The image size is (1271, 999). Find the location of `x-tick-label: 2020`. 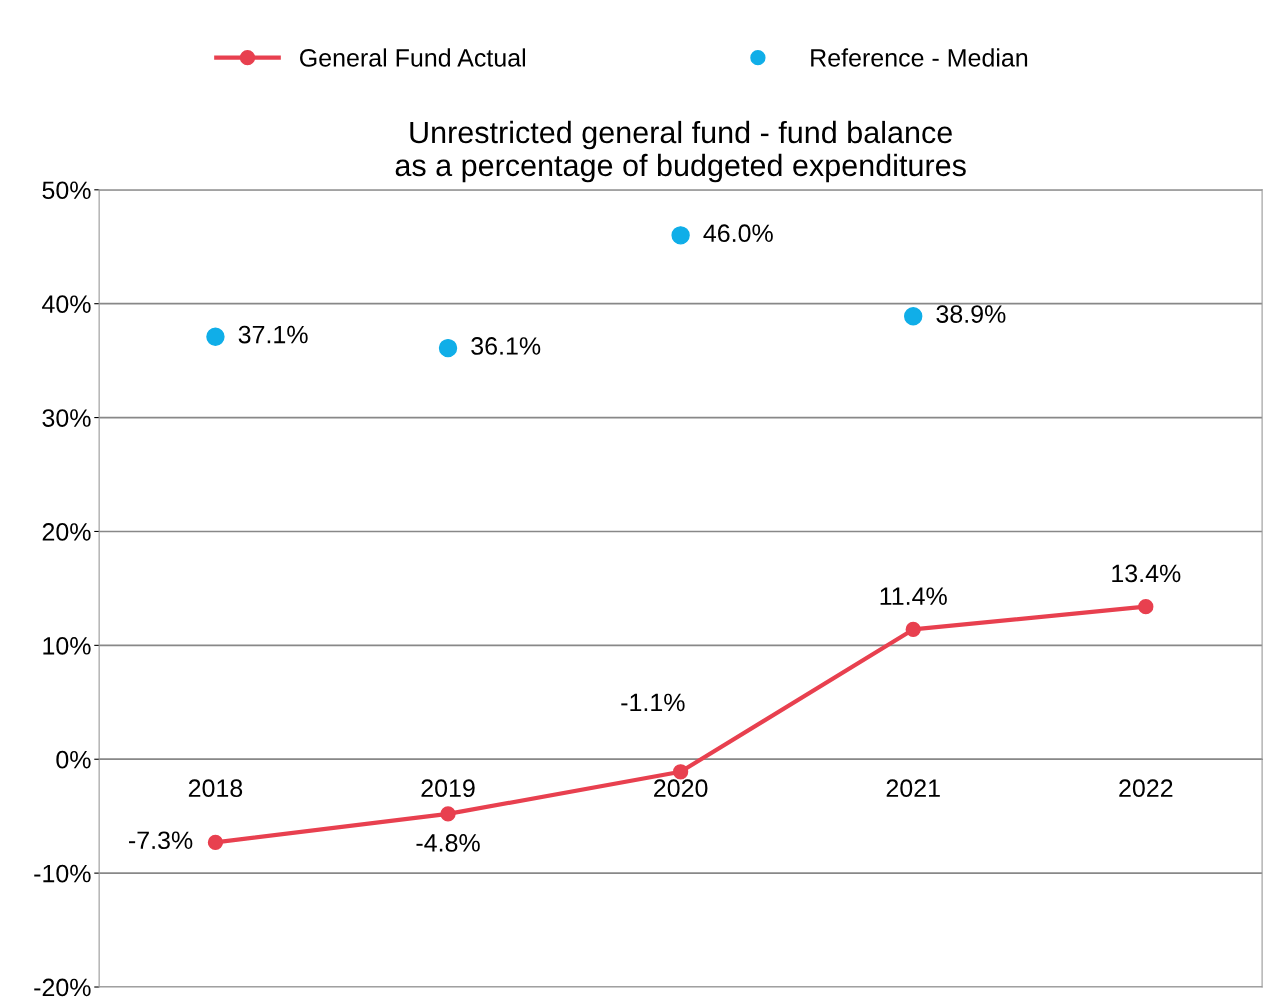

x-tick-label: 2020 is located at coordinates (681, 788).